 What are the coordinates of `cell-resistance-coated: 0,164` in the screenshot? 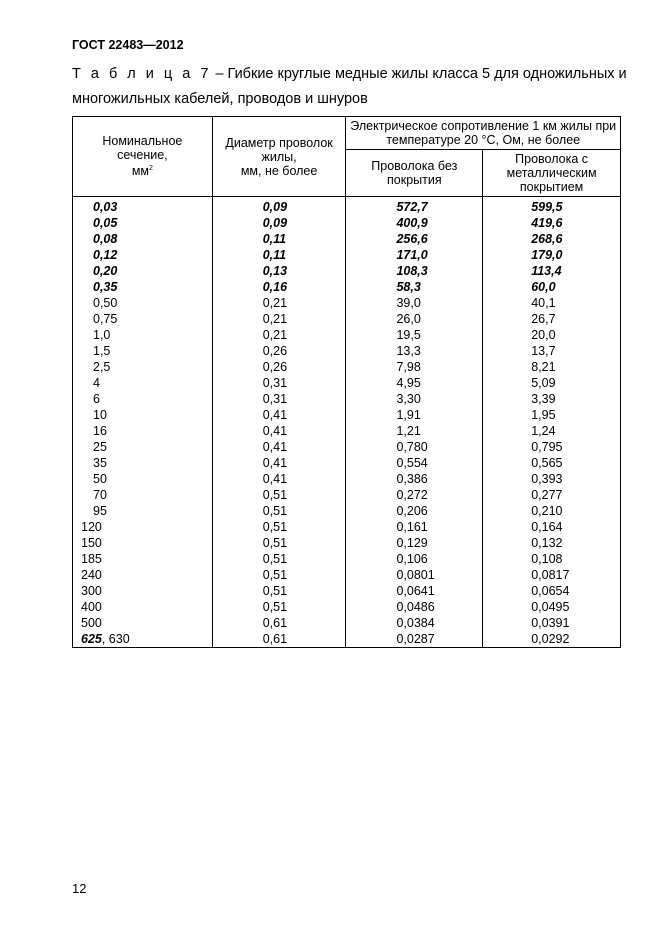 It's located at (551, 527).